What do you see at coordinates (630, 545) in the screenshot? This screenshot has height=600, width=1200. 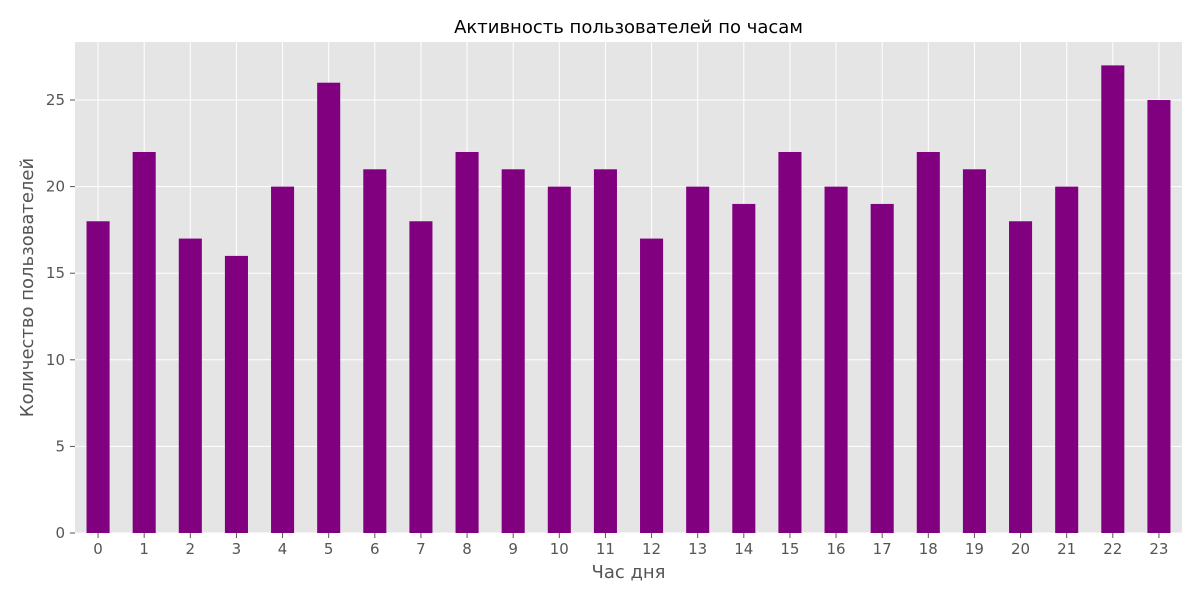 I see `x-axis-ticks: 0 1 2 3 4 5 6 7 8 9 10 11 12 13 14 15 16 17 18 19 20 21 22 23` at bounding box center [630, 545].